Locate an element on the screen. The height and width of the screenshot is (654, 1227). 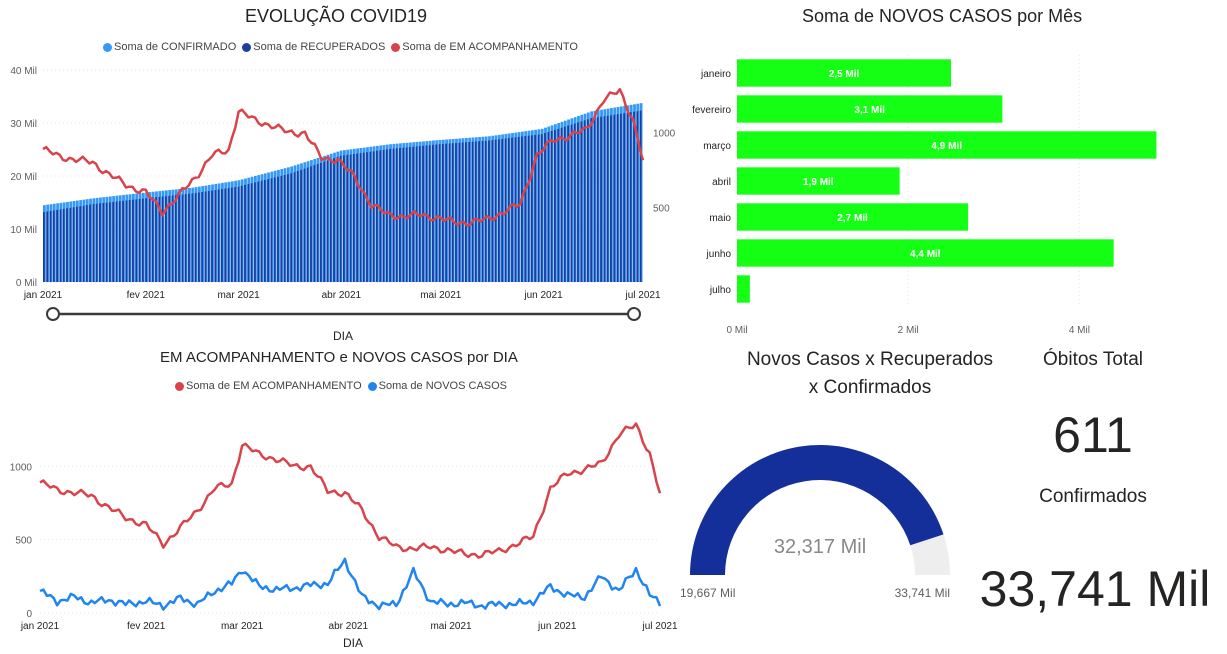
gauge-value-label: 32,317 Mil is located at coordinates (820, 547).